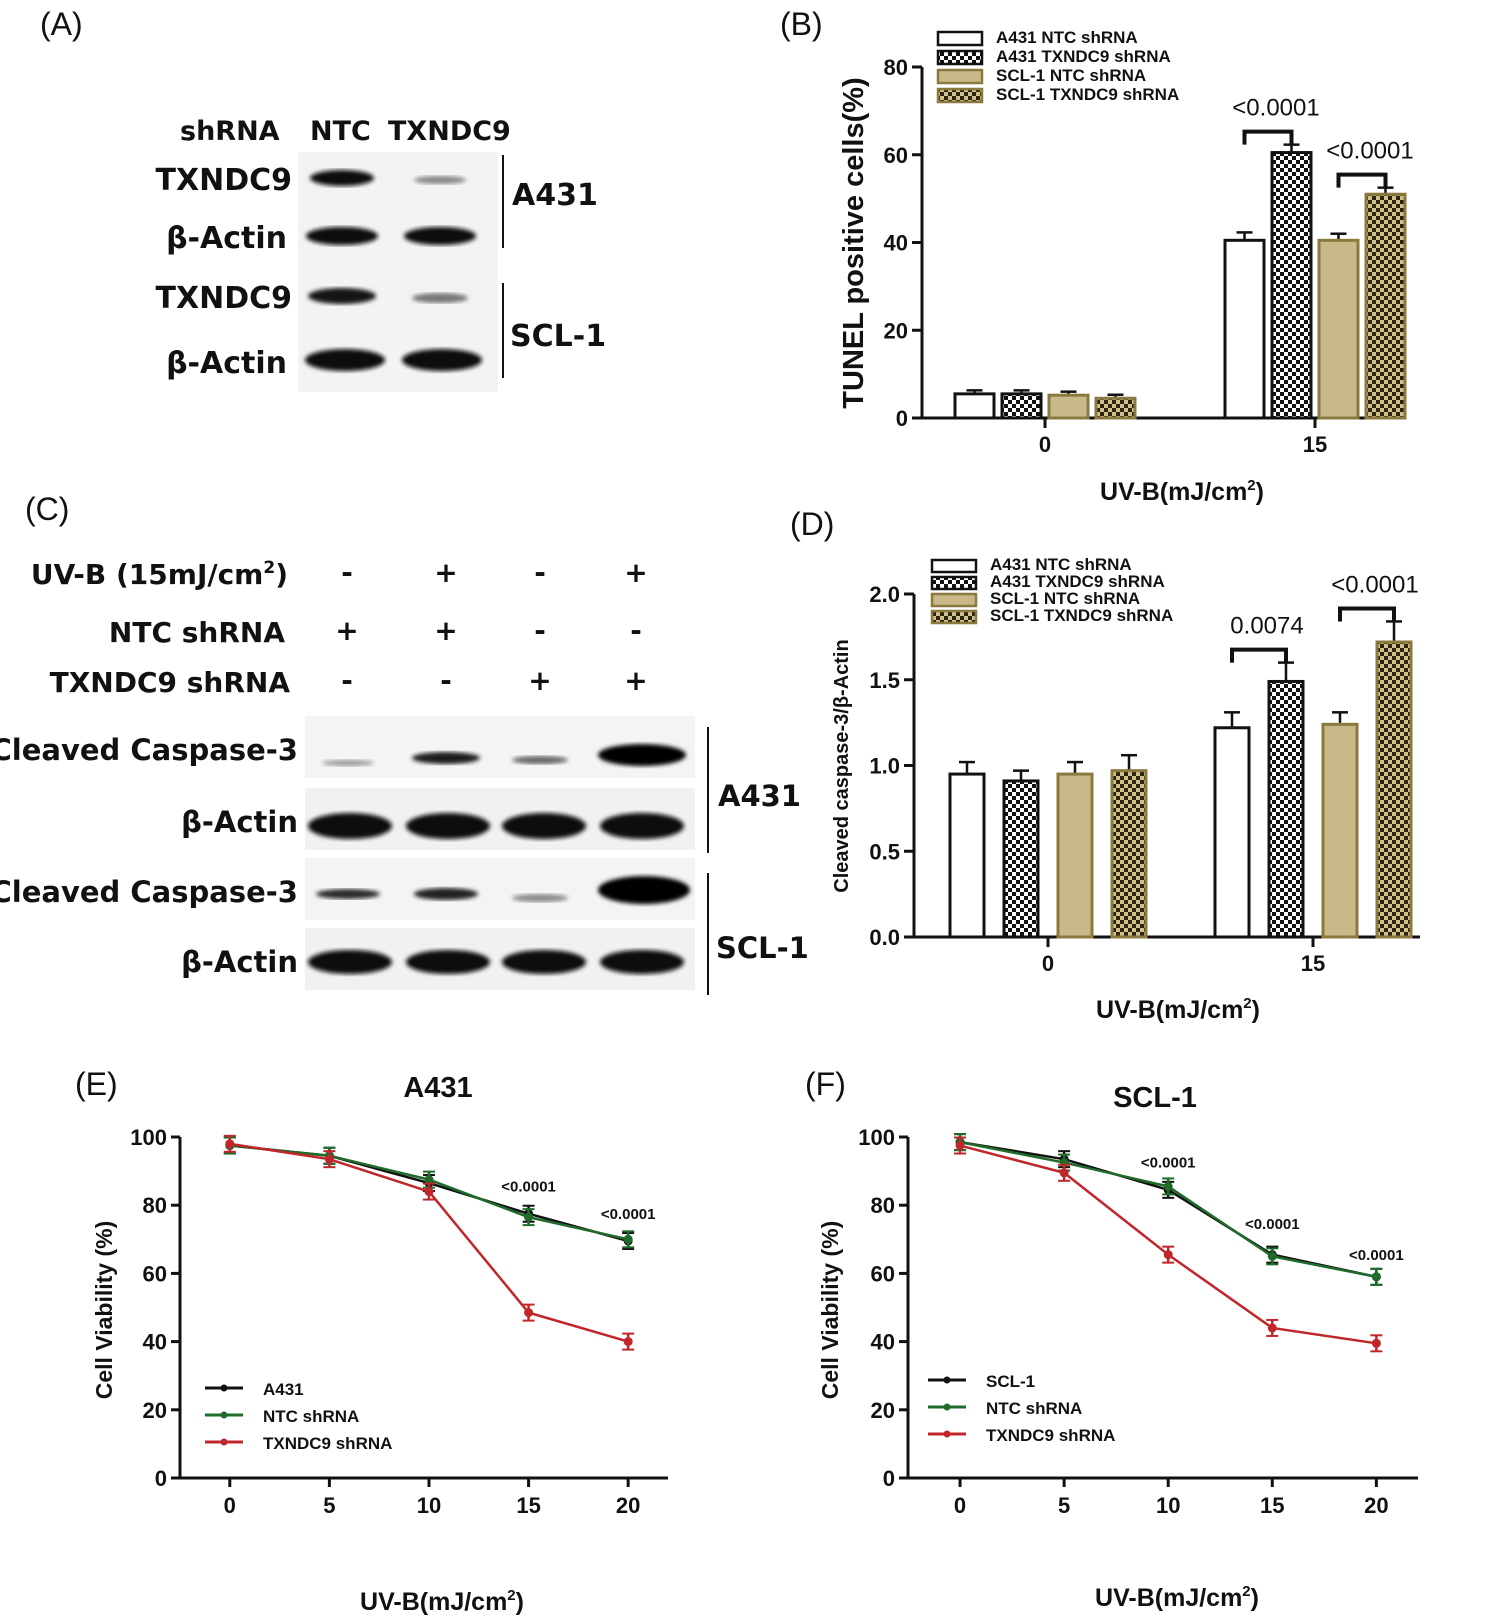 The image size is (1499, 1617). I want to click on blot-a-row-label: β-Actin, so click(226, 363).